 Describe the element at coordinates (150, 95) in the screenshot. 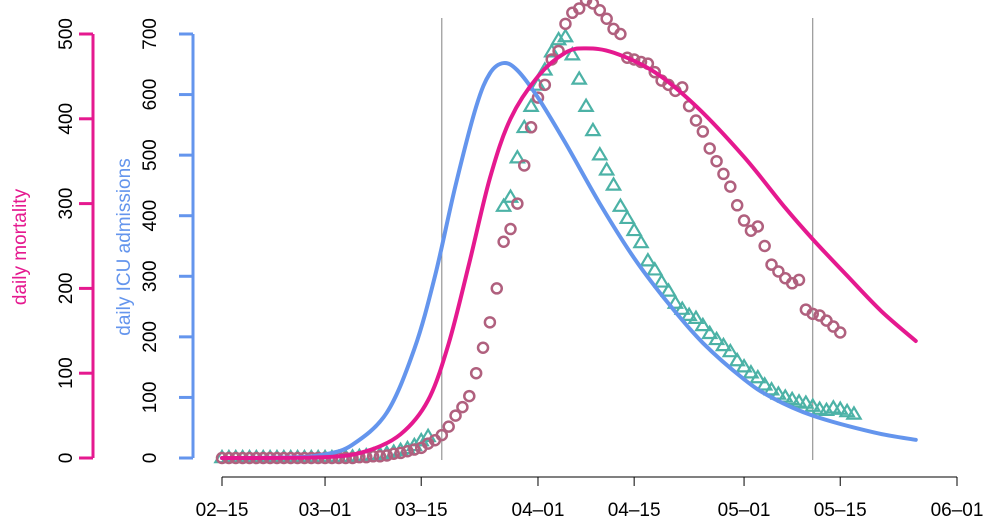

I see `y-axis-icu-tick-label: 600` at that location.